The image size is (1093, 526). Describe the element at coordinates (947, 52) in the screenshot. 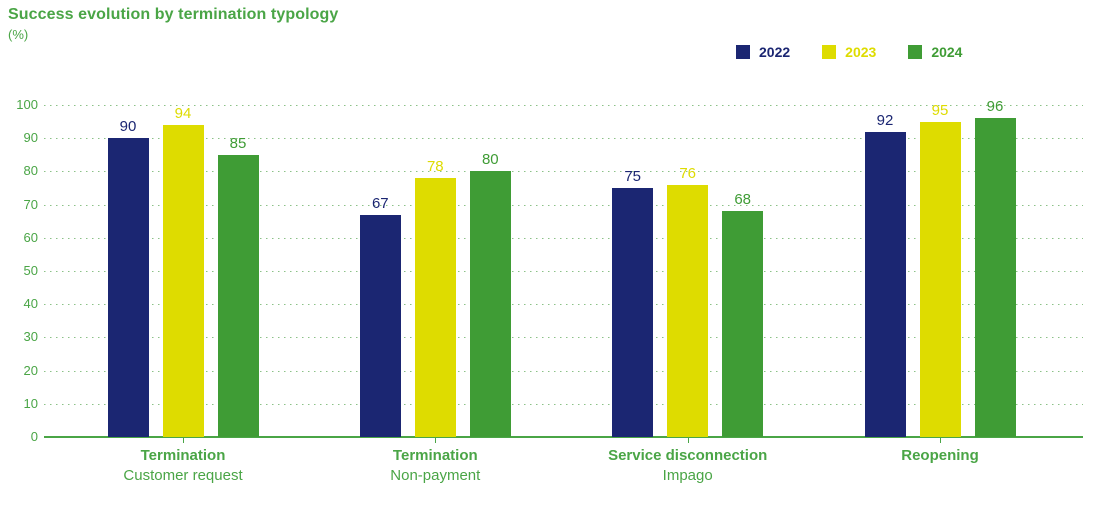

I see `legend-label: 2024` at that location.